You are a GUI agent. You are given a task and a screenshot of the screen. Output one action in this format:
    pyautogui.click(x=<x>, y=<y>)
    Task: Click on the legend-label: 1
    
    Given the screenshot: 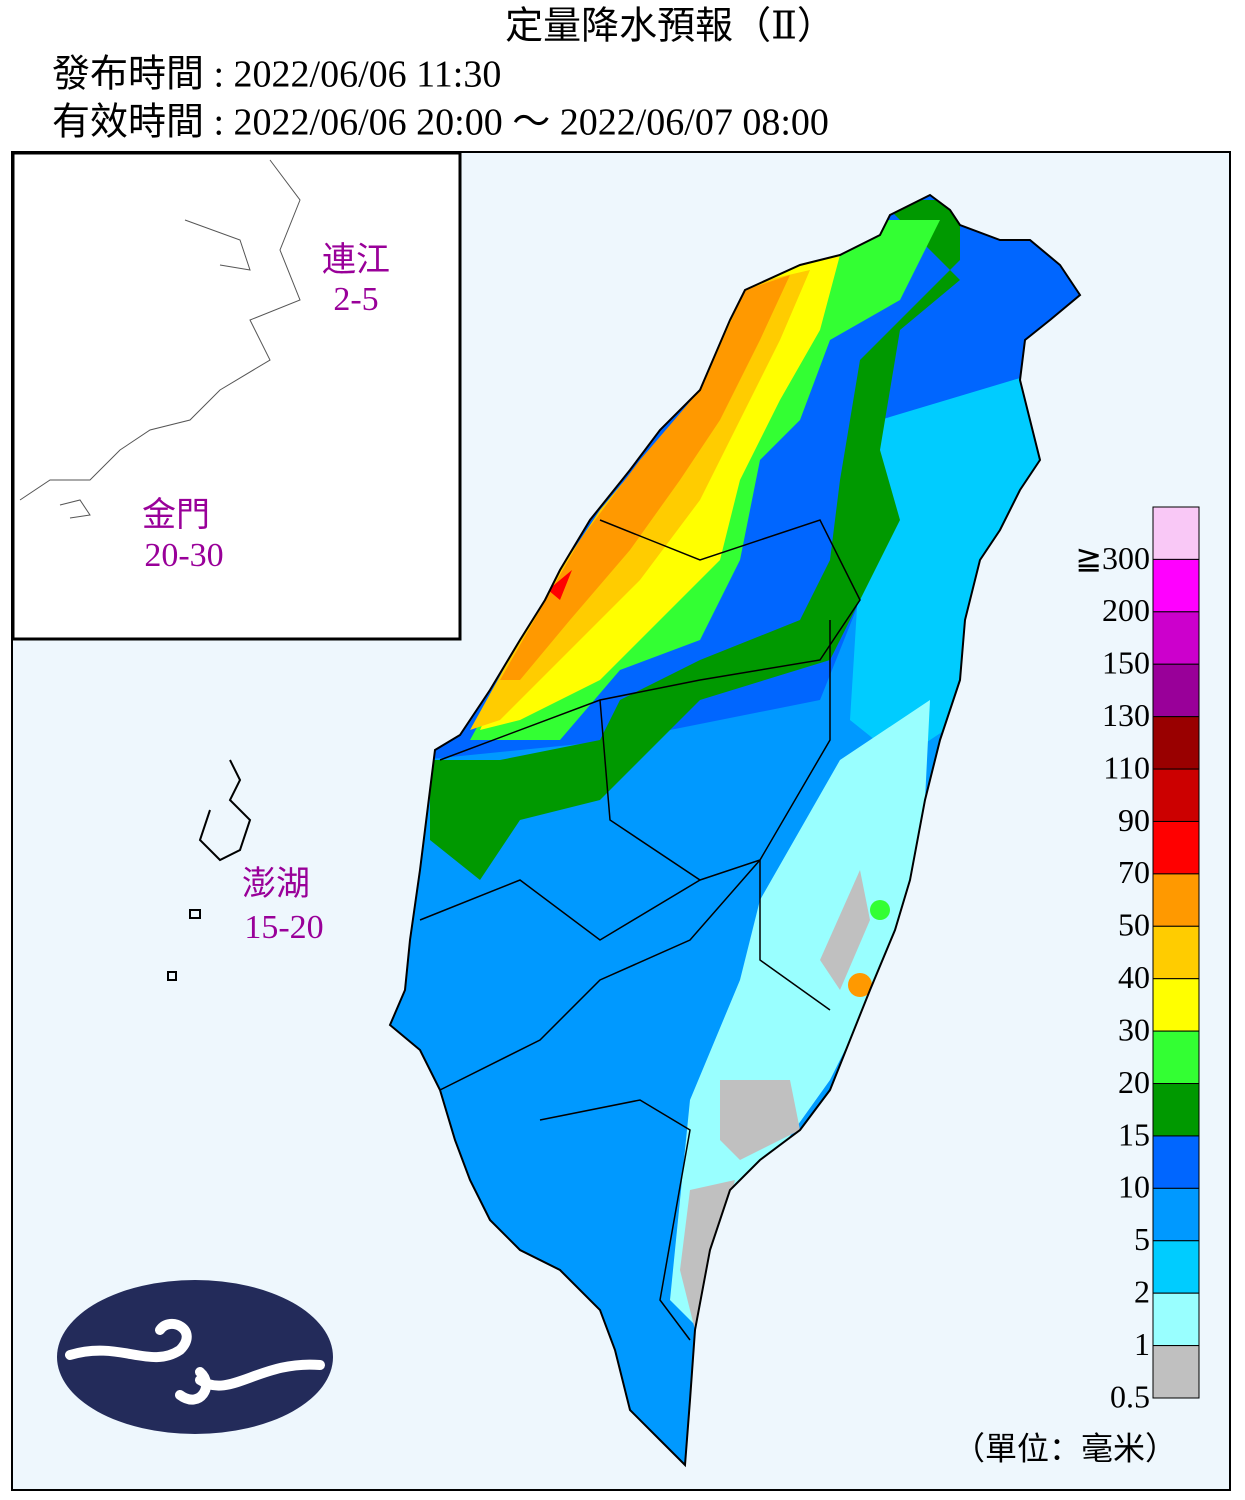 What is the action you would take?
    pyautogui.click(x=1142, y=1344)
    